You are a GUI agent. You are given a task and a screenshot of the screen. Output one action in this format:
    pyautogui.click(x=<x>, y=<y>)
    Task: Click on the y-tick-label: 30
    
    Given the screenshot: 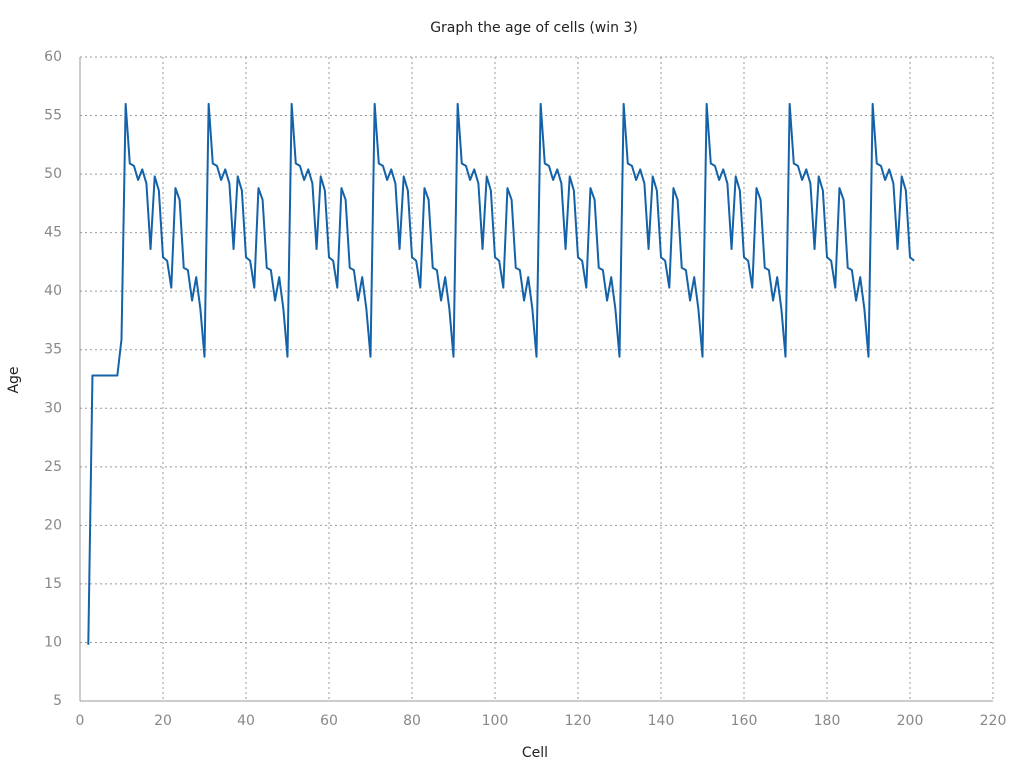 What is the action you would take?
    pyautogui.click(x=53, y=408)
    